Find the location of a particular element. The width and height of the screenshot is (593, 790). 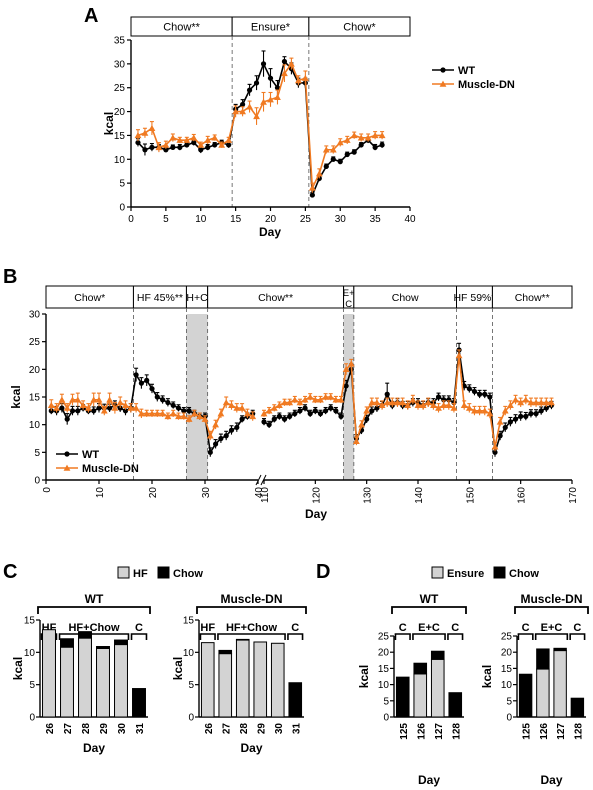

shaded-region is located at coordinates (197, 397).